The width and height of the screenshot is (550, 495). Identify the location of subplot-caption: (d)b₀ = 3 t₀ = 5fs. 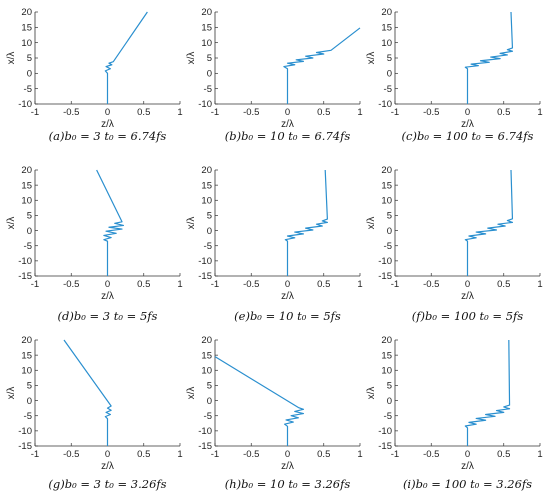
(108, 316).